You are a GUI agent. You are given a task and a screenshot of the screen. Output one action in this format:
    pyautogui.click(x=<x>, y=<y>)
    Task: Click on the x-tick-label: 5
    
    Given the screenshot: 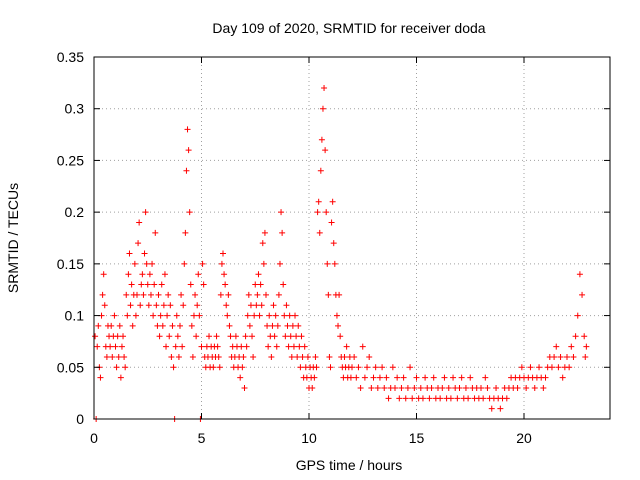 What is the action you would take?
    pyautogui.click(x=202, y=438)
    